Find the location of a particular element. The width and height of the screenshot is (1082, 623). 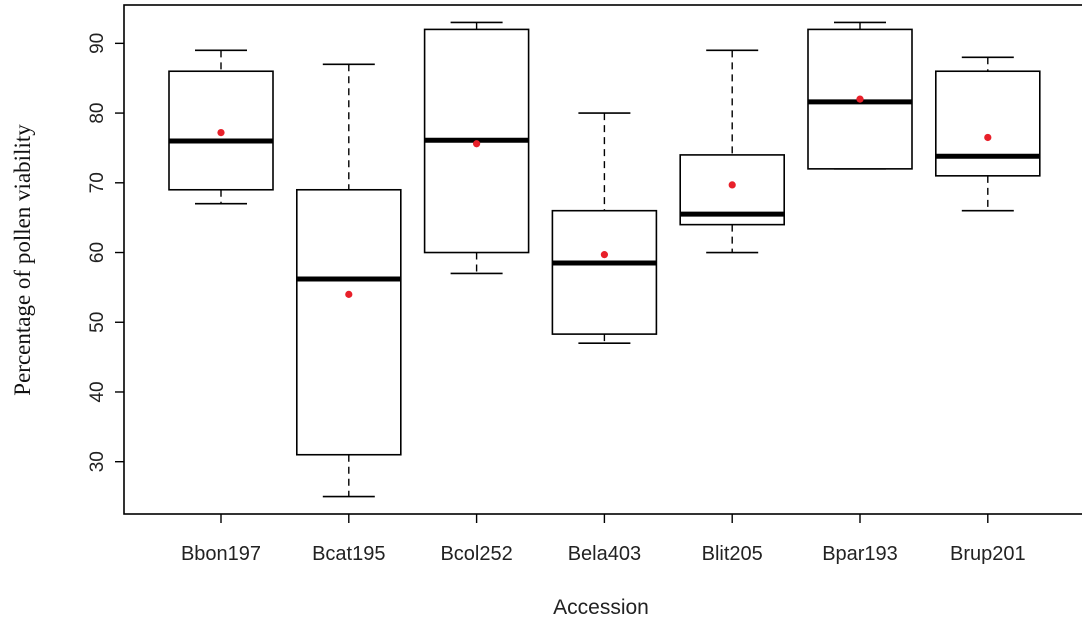

box-group-Bpar193 is located at coordinates (860, 95).